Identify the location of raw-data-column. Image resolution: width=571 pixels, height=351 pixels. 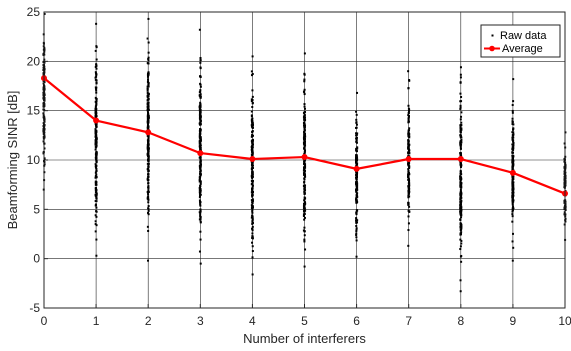
(252, 165).